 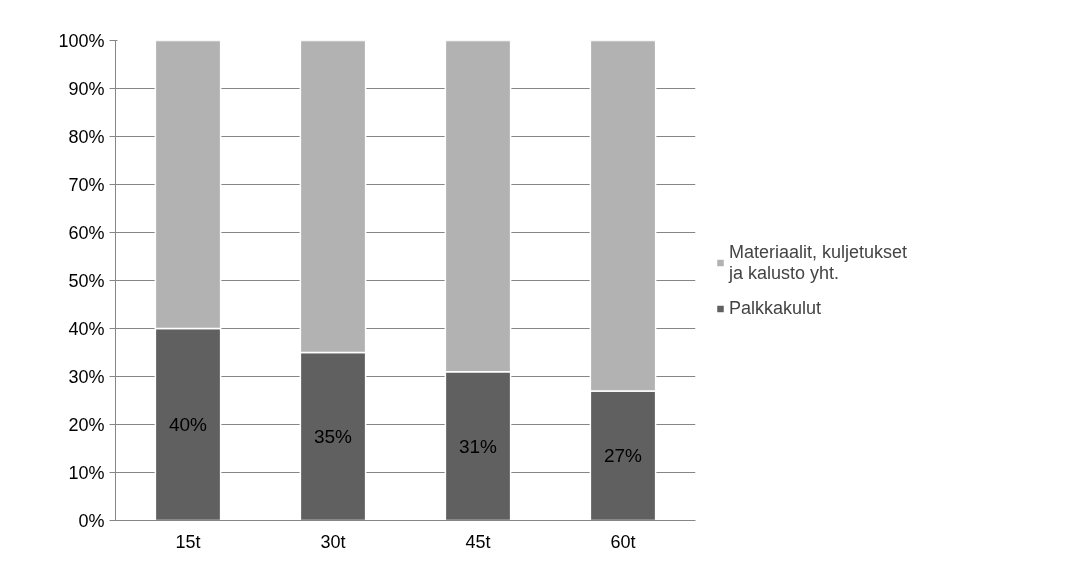 I want to click on x-tick-label: 15t, so click(x=188, y=541).